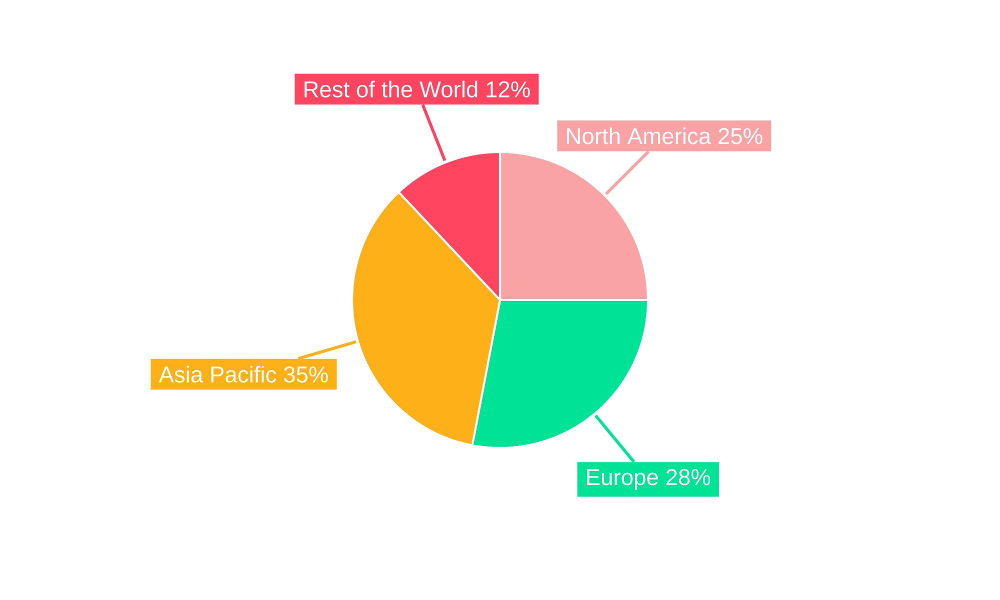  What do you see at coordinates (688, 477) in the screenshot?
I see `data-label: 28%` at bounding box center [688, 477].